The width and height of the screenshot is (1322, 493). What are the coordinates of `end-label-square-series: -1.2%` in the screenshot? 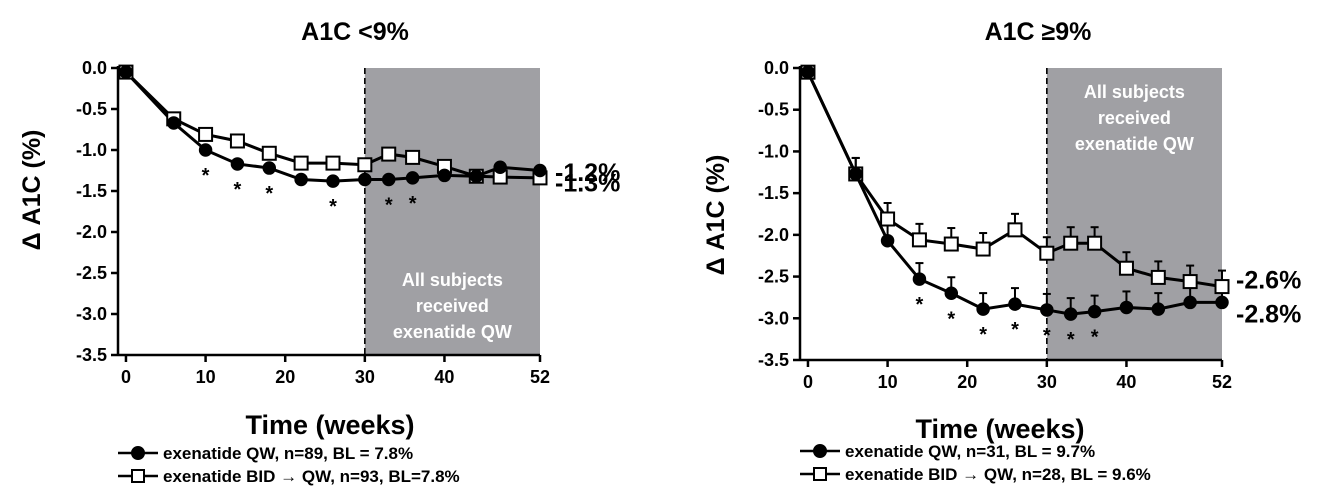 It's located at (587, 173).